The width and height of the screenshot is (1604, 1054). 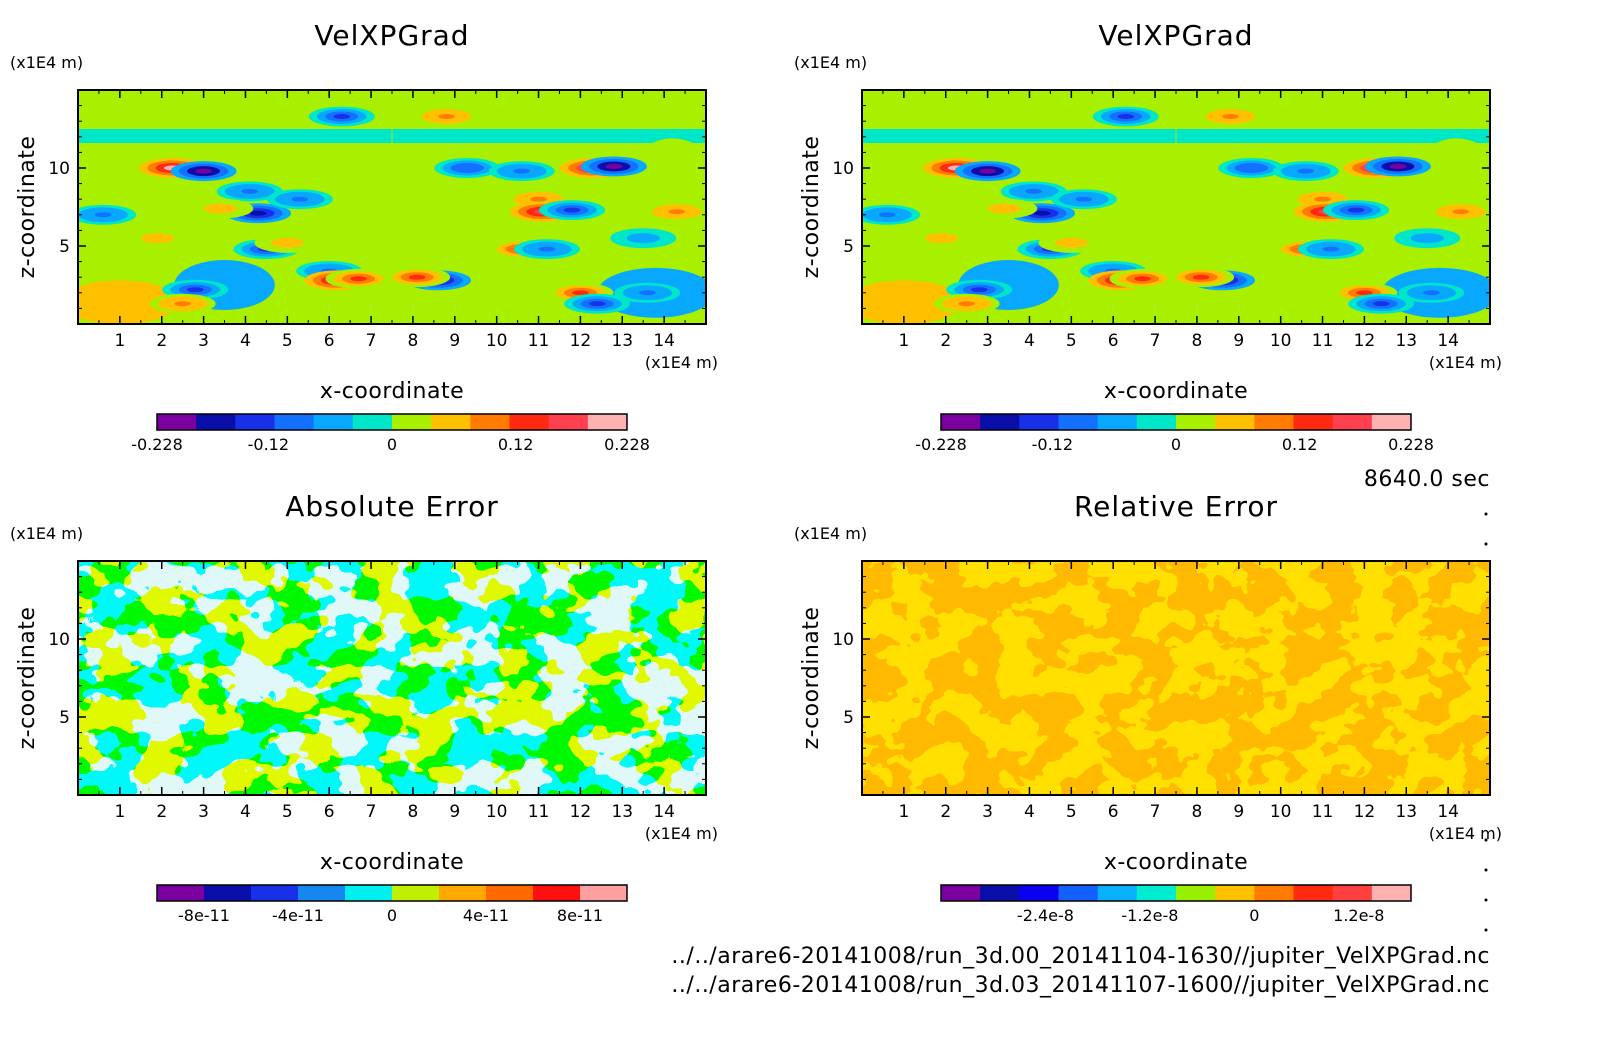 I want to click on colorbar-tick-label: 0.228, so click(x=1411, y=444).